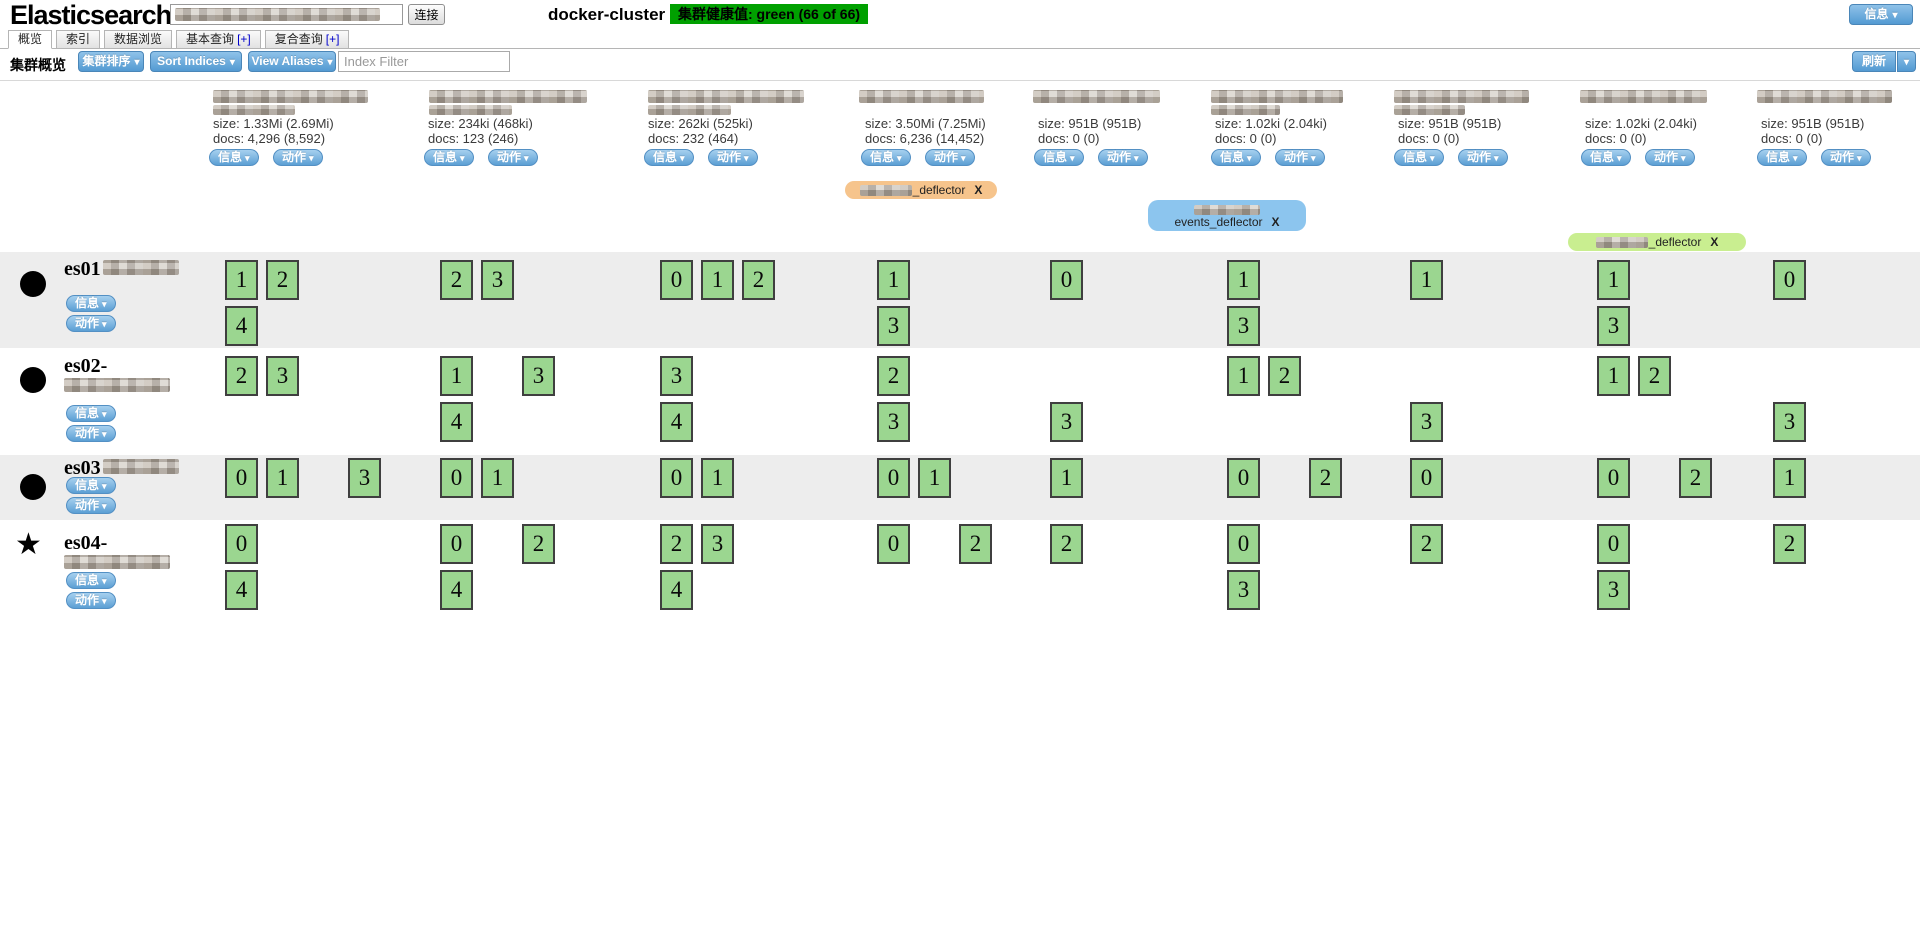 The height and width of the screenshot is (937, 1920). I want to click on connect-button: 连接, so click(426, 14).